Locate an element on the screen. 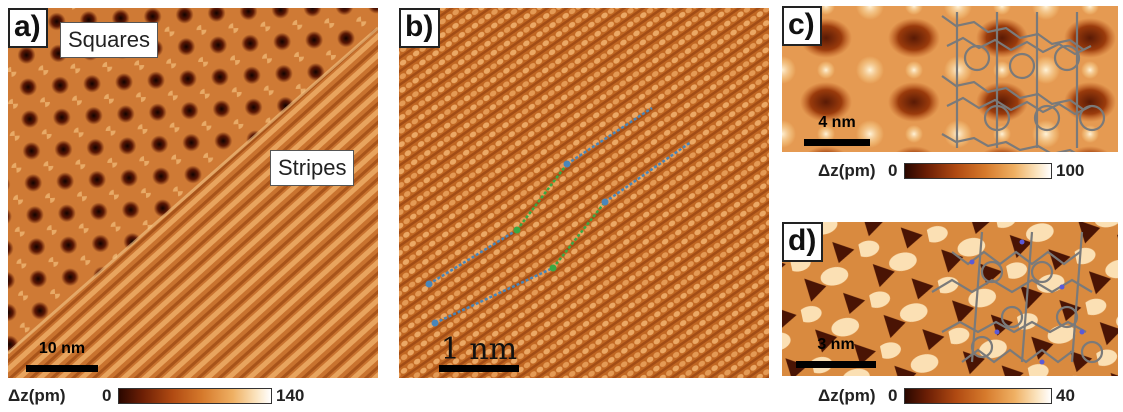  colorbar-quantity-a: Δz(pm) is located at coordinates (37, 395).